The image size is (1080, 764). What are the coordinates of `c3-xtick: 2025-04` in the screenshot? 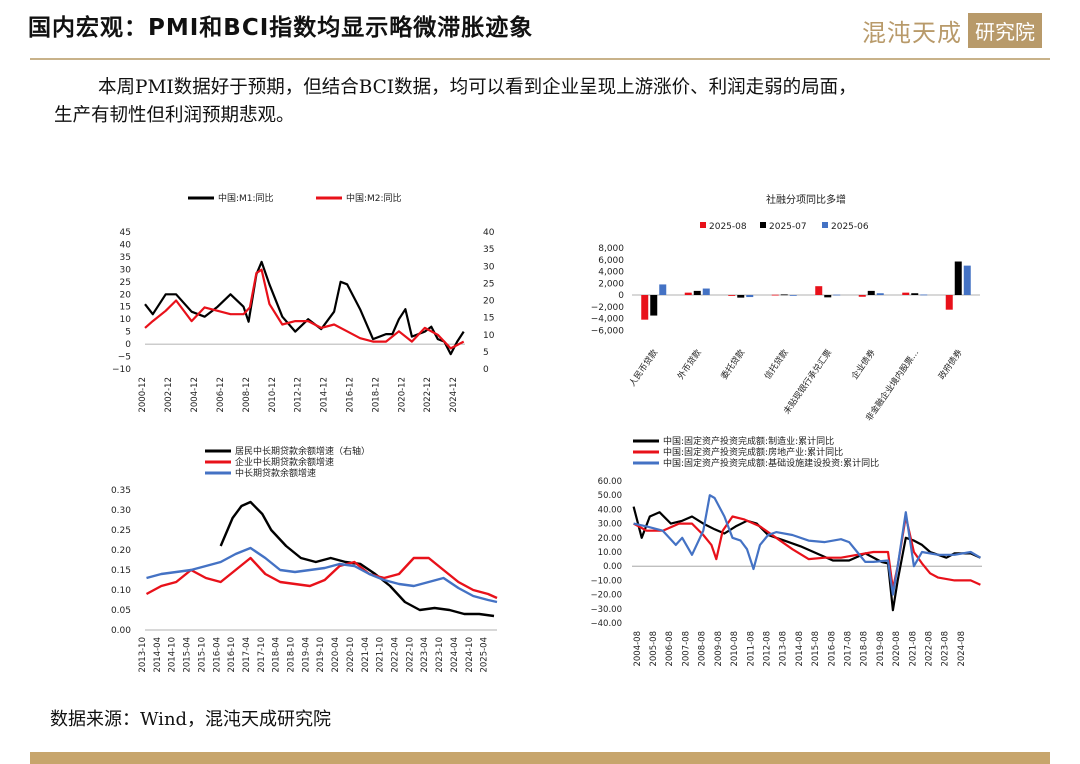 It's located at (485, 655).